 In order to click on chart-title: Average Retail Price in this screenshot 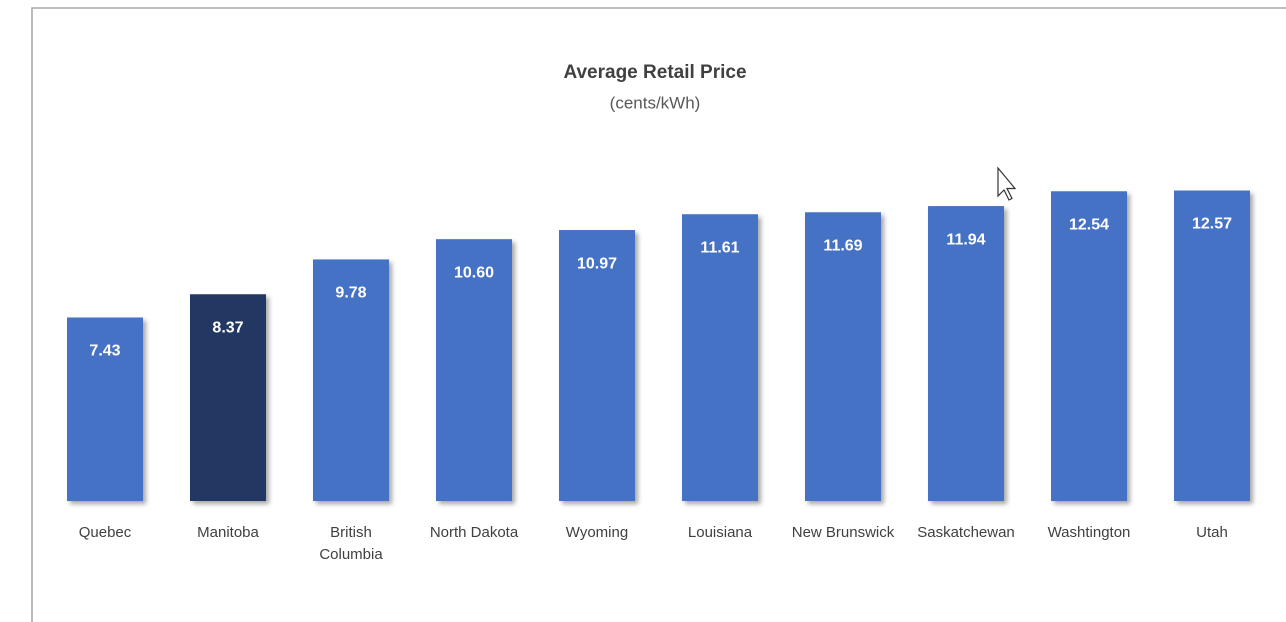, I will do `click(654, 72)`.